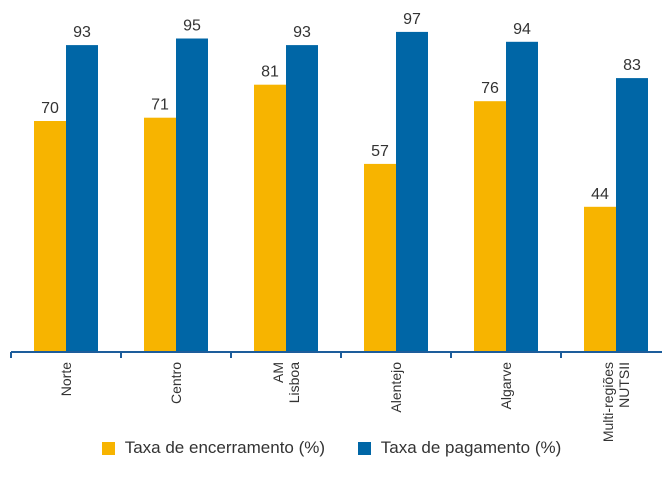 This screenshot has width=663, height=490. I want to click on x-tick-label-0: Norte, so click(66, 379).